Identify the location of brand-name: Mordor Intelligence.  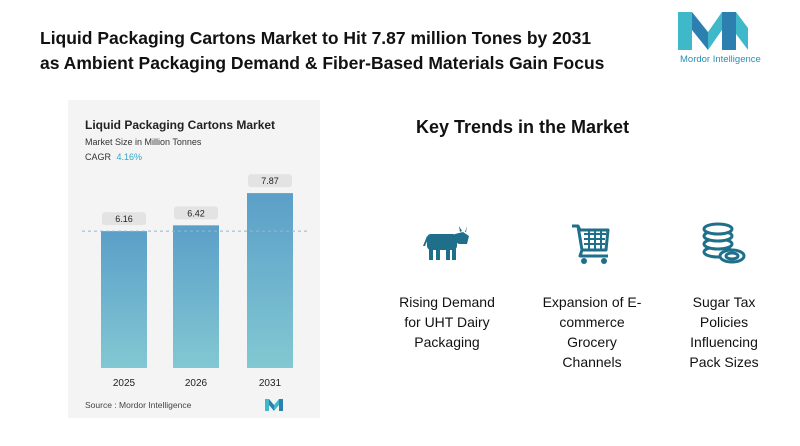
(720, 59).